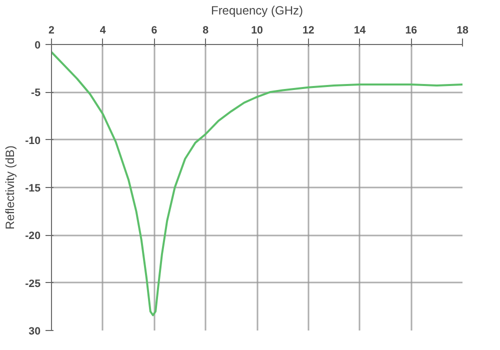 The image size is (500, 350). What do you see at coordinates (37, 46) in the screenshot?
I see `y-tick-label: 0` at bounding box center [37, 46].